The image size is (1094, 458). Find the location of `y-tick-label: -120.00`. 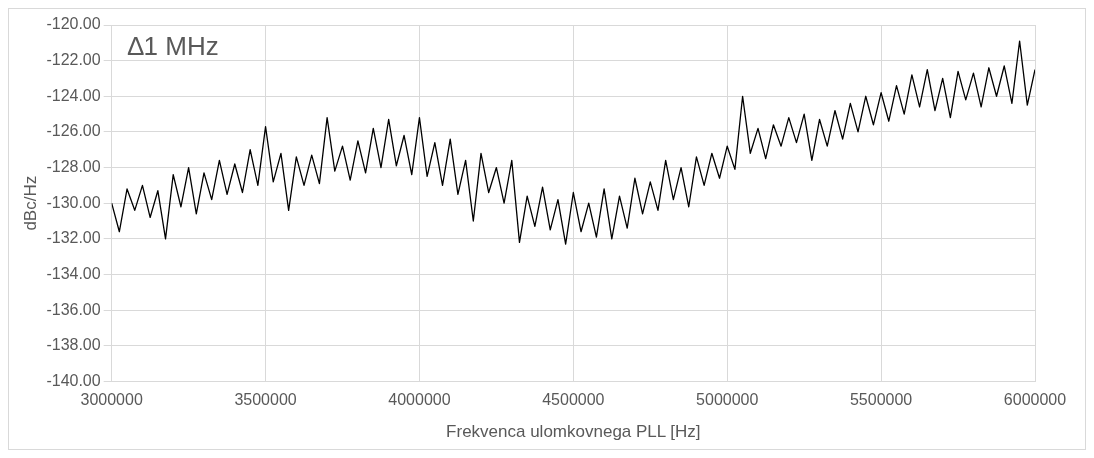

y-tick-label: -120.00 is located at coordinates (73, 24).